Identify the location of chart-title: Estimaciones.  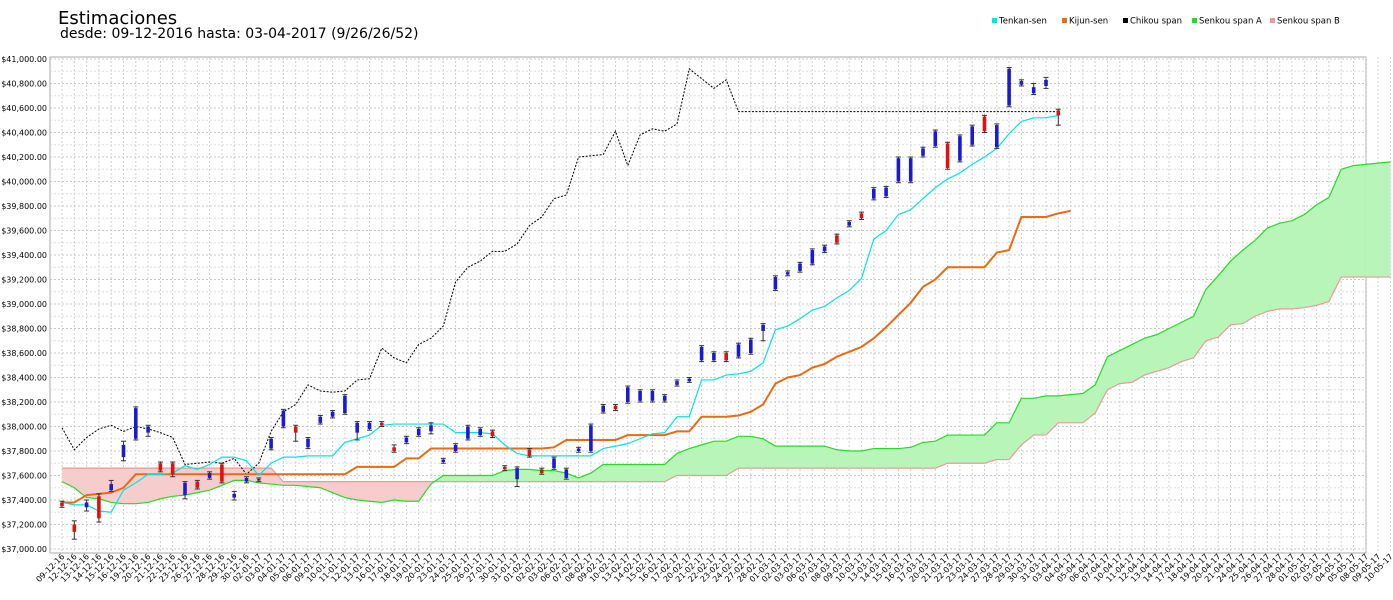
(117, 18).